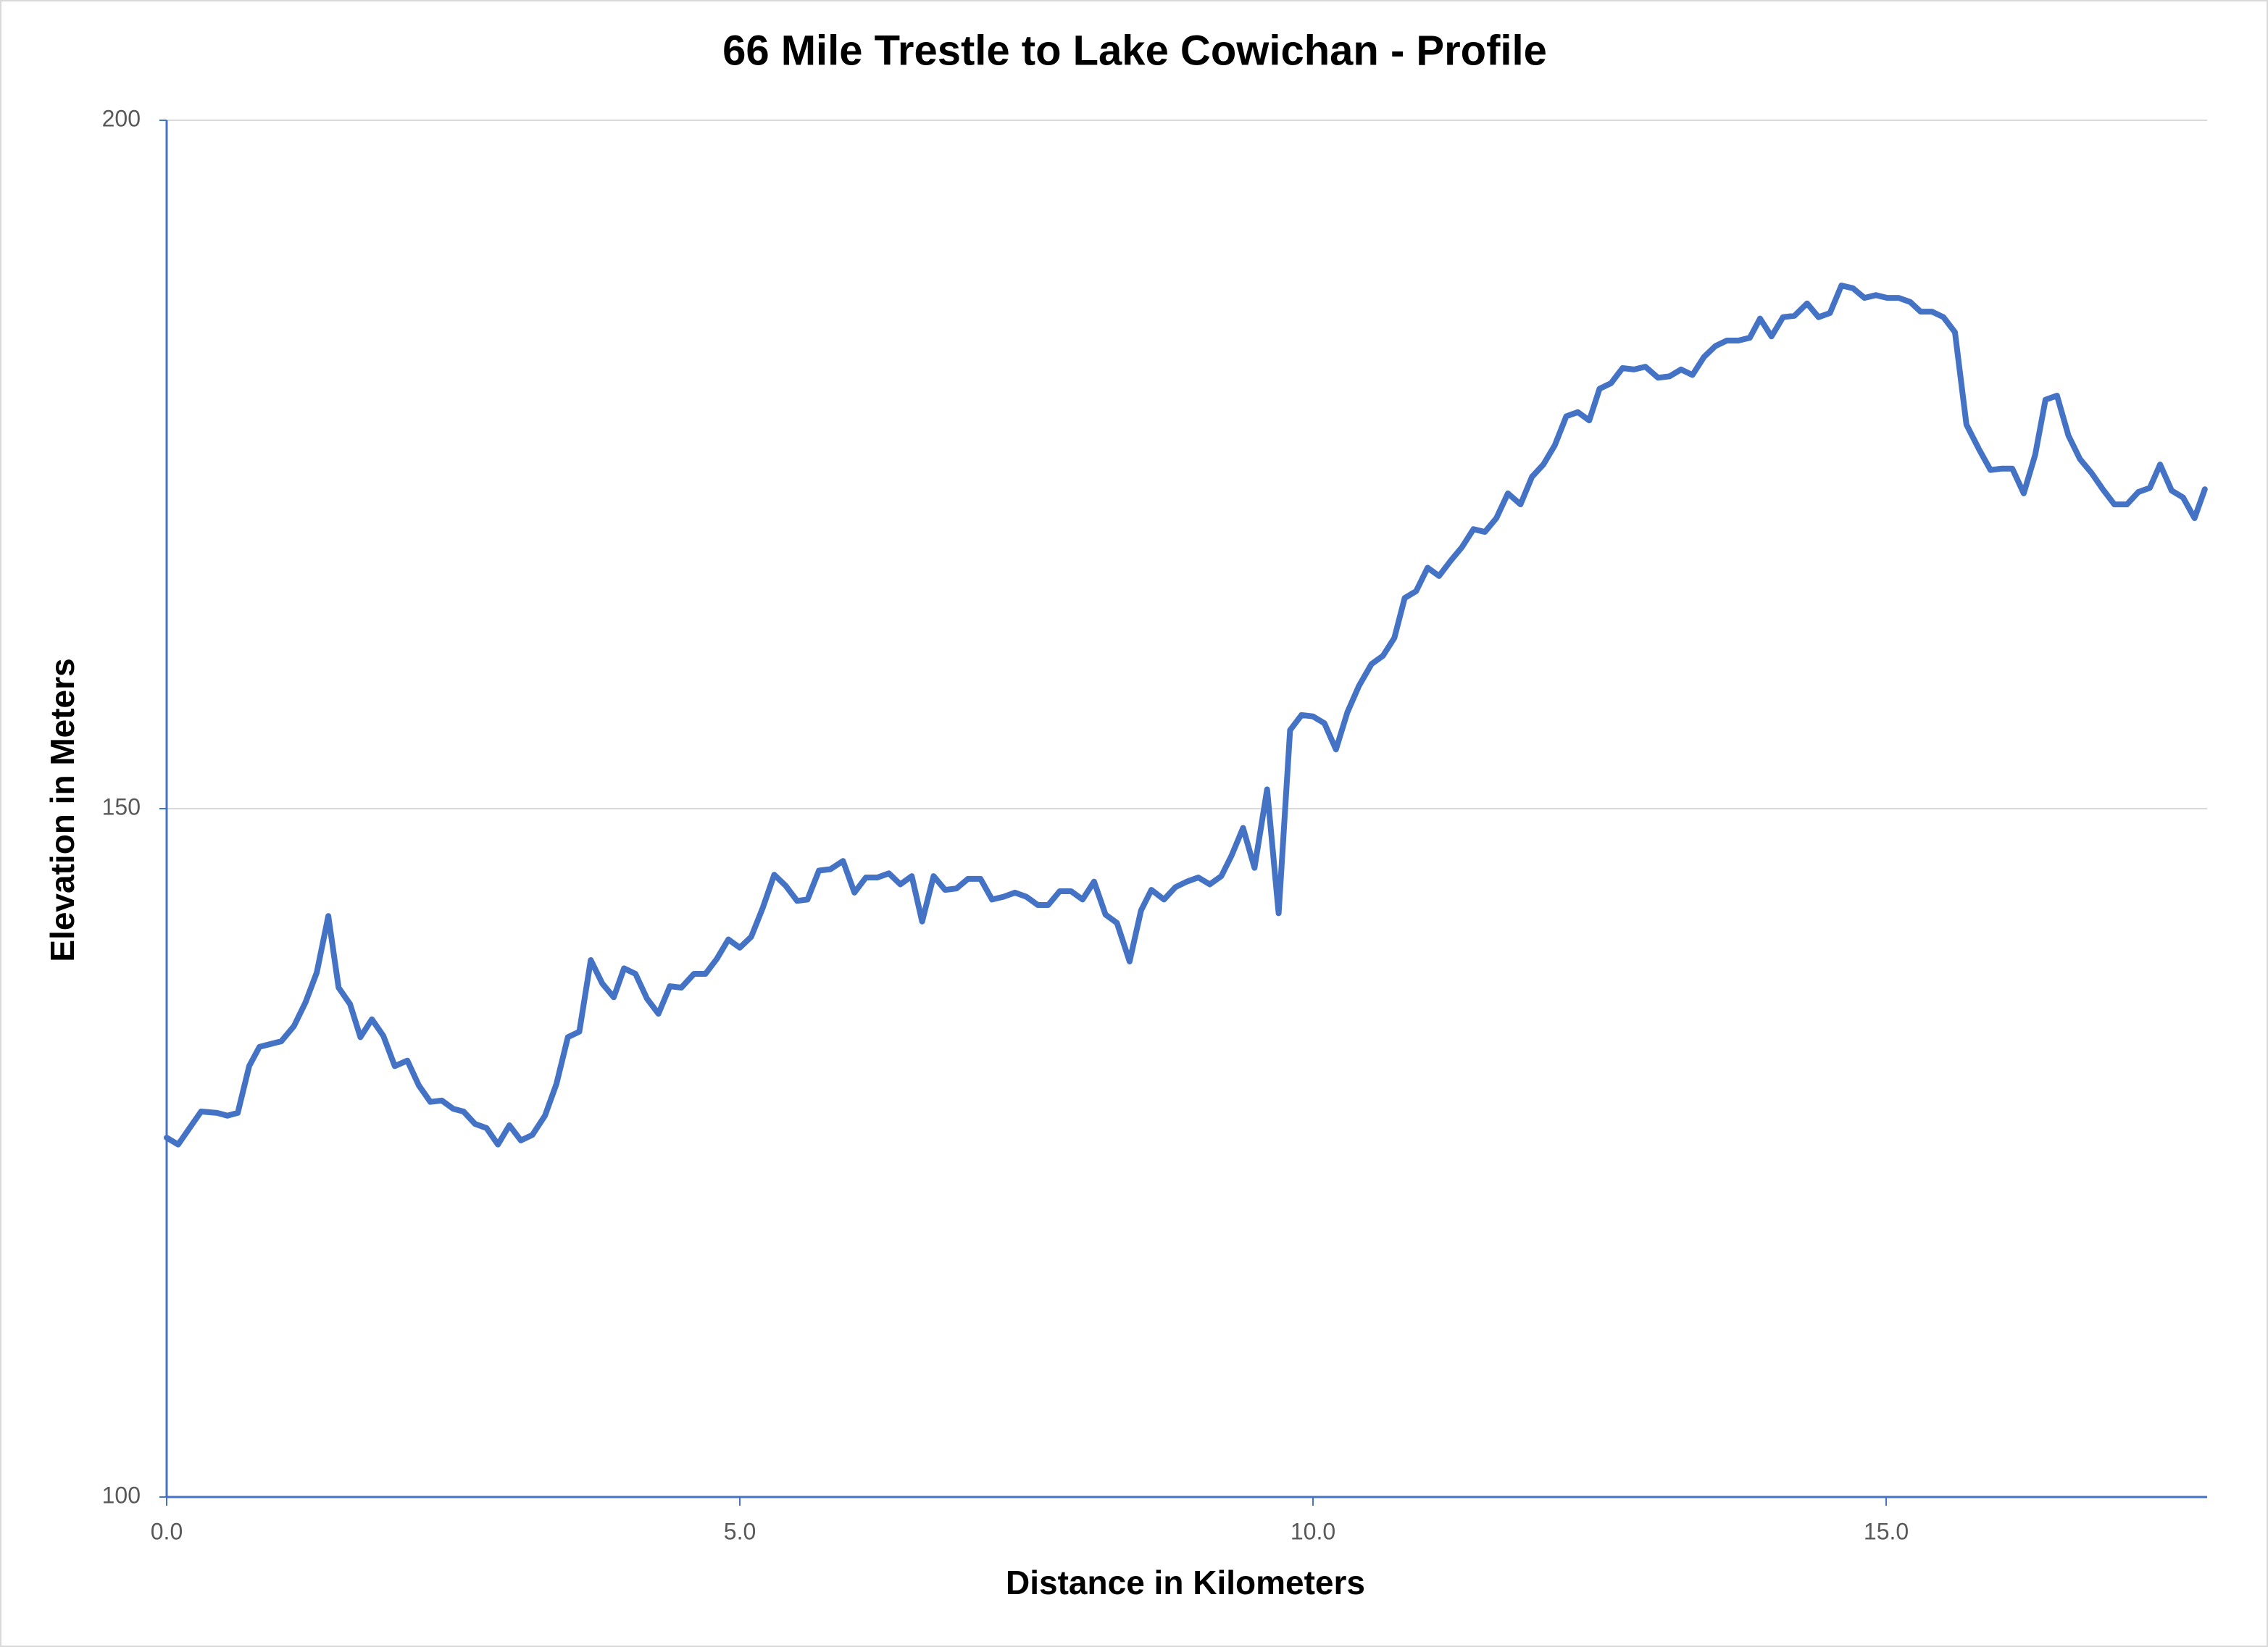 Image resolution: width=2268 pixels, height=1647 pixels. I want to click on x-tick-label: 15.0, so click(1886, 1531).